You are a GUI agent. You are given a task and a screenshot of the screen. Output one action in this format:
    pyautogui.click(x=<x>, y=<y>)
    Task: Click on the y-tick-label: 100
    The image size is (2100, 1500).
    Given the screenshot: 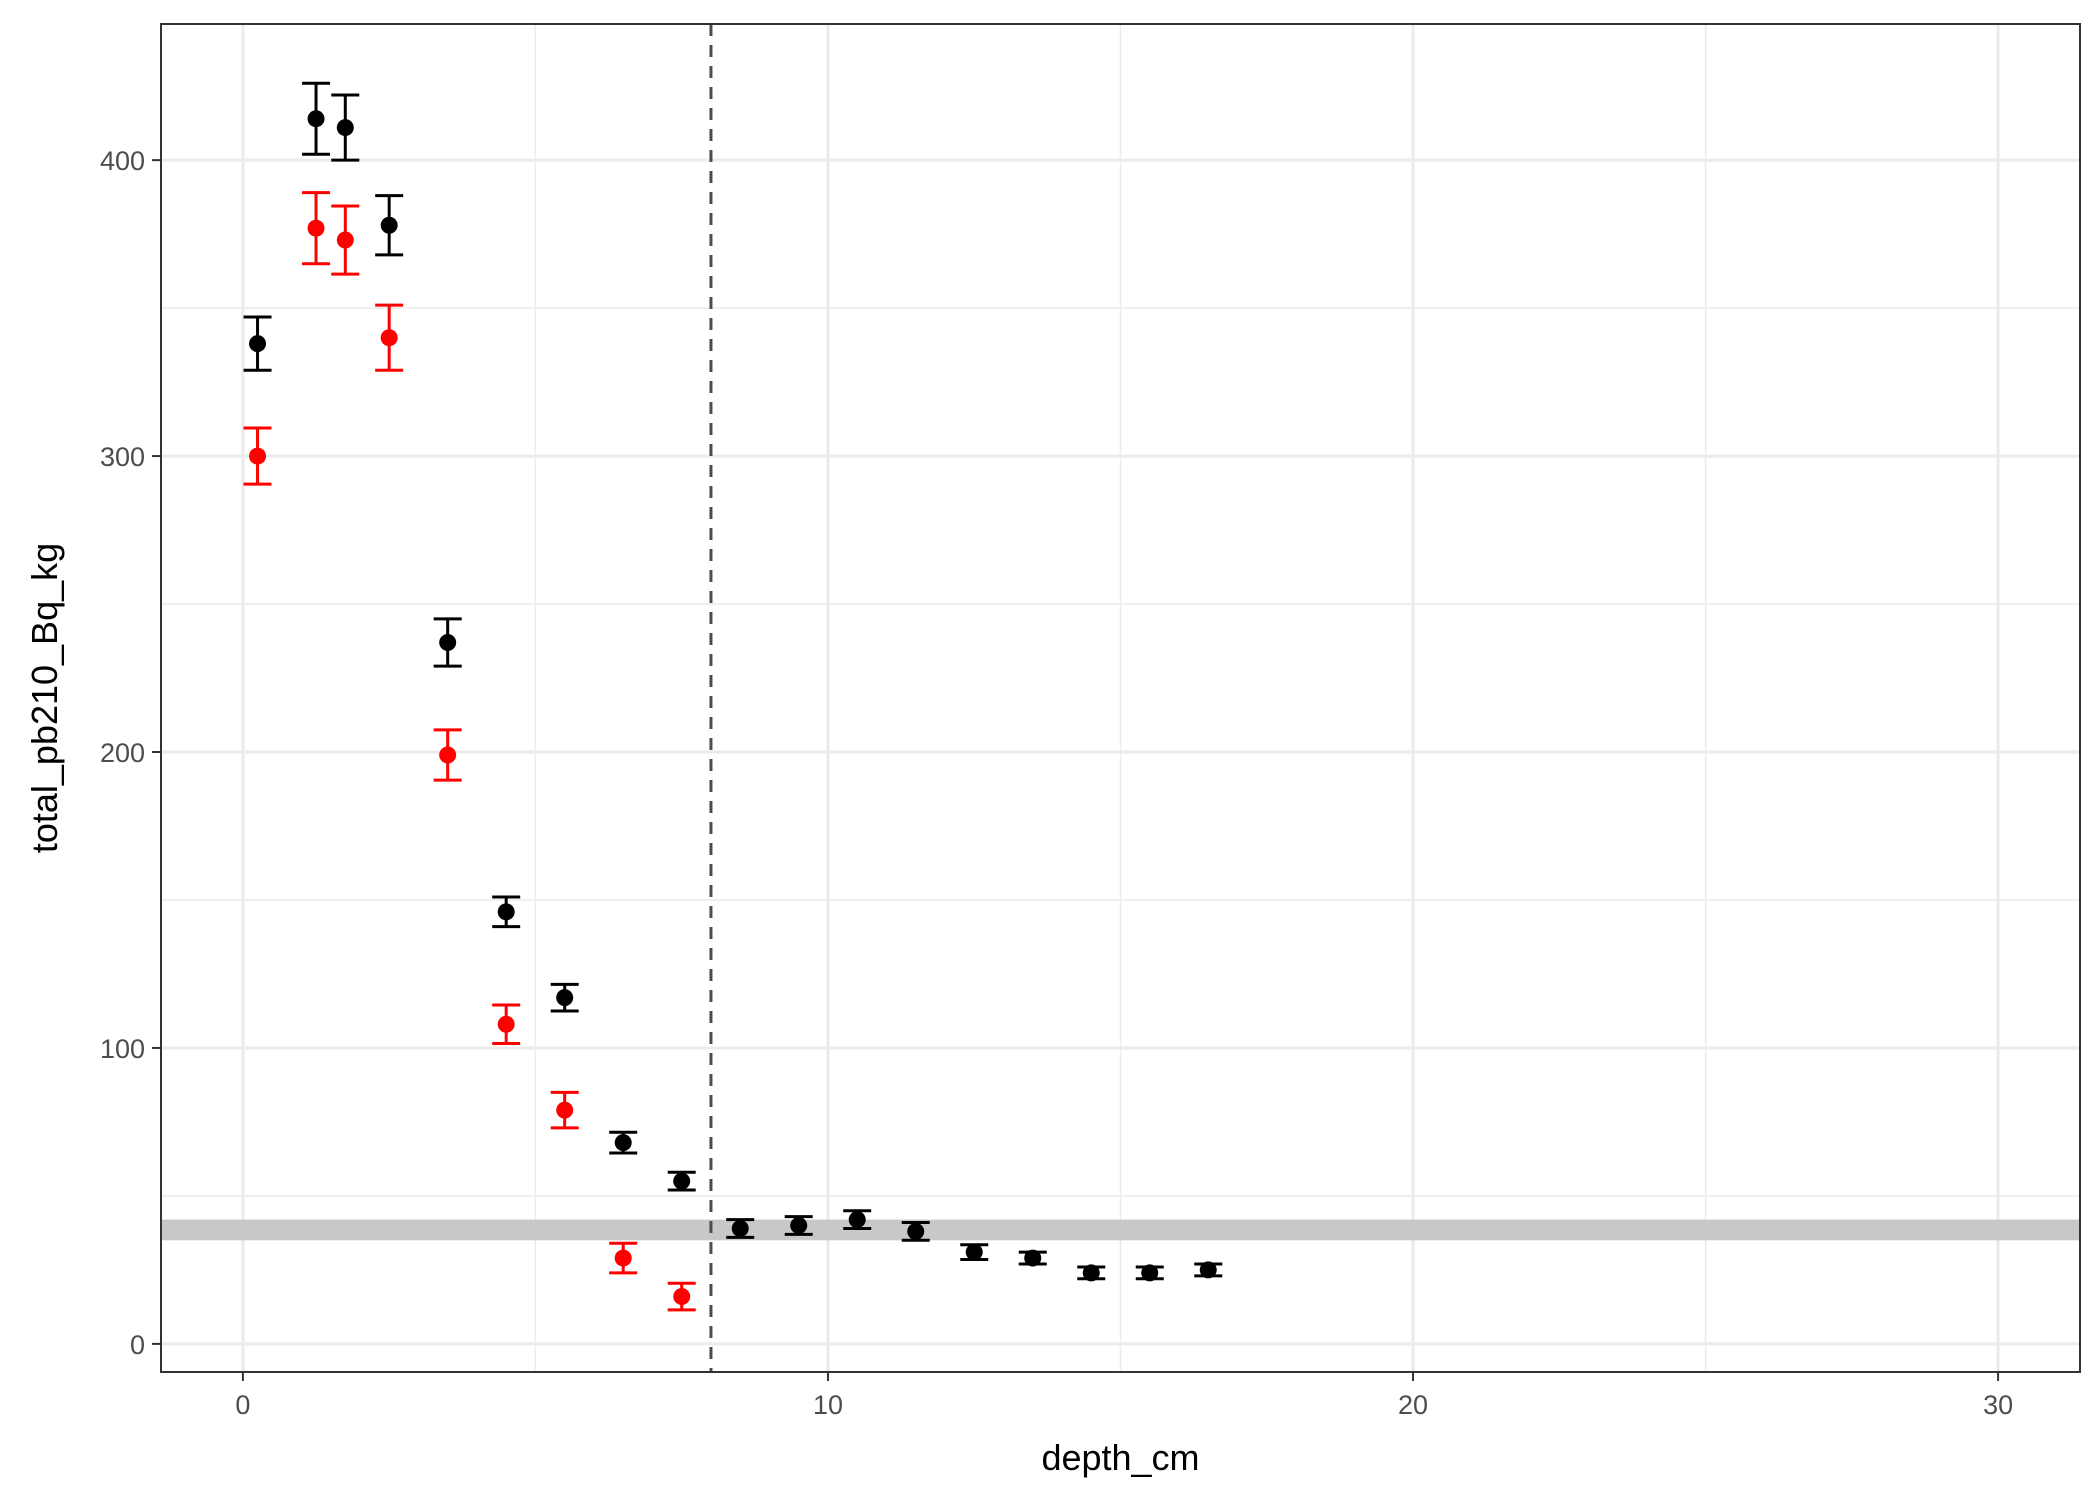 What is the action you would take?
    pyautogui.click(x=122, y=1049)
    